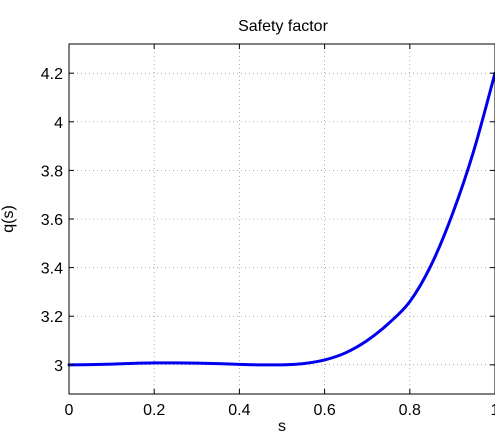 Image resolution: width=495 pixels, height=437 pixels. What do you see at coordinates (52, 220) in the screenshot?
I see `y-tick-label: 3.6` at bounding box center [52, 220].